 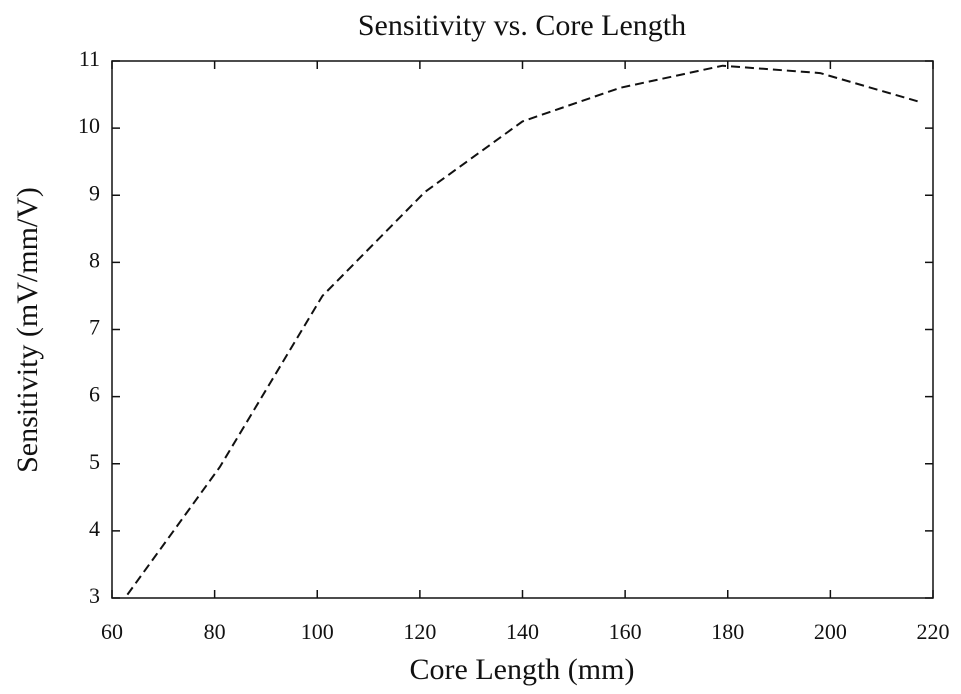 I want to click on y-axis-label: Sensitivity (mV/mm/V), so click(x=27, y=330).